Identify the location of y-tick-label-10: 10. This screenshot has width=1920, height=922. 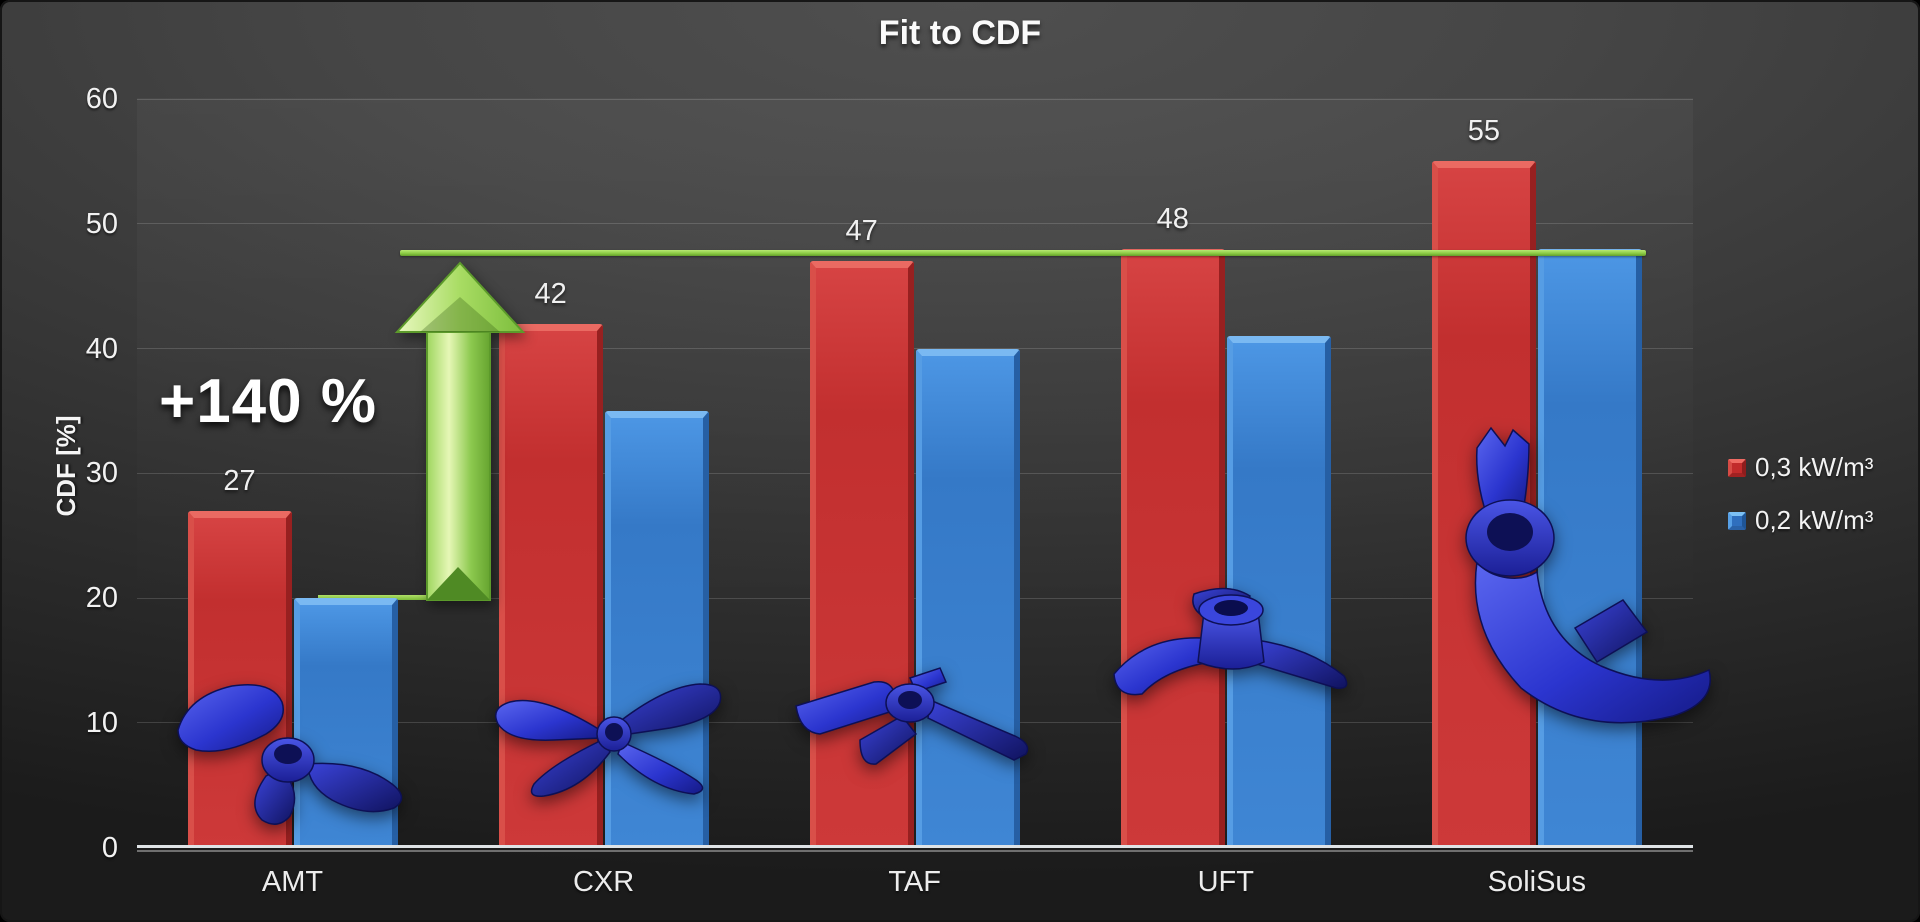
(101, 722).